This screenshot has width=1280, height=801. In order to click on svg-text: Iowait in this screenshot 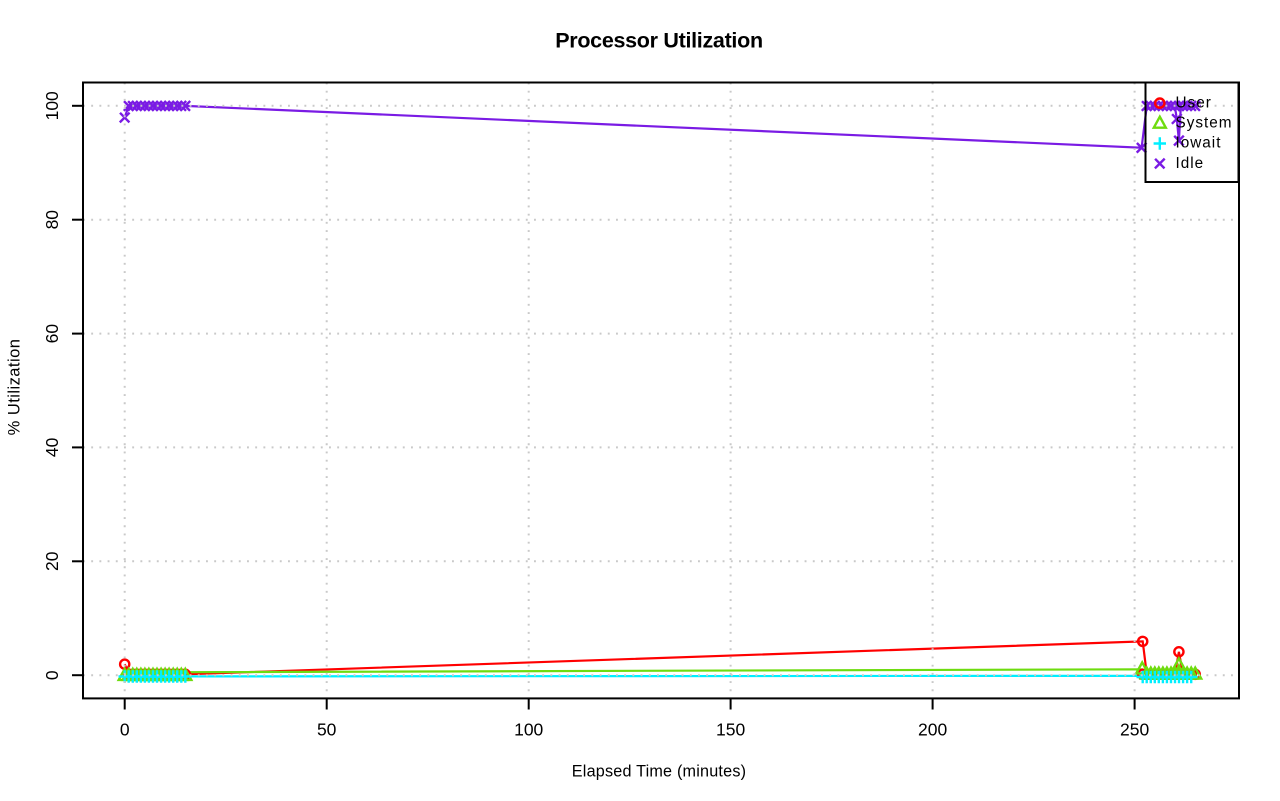, I will do `click(1199, 143)`.